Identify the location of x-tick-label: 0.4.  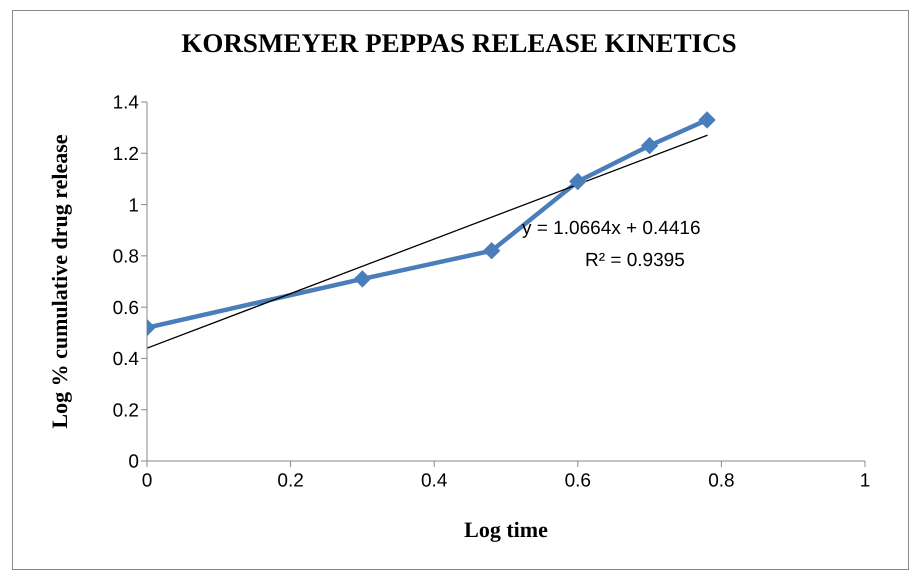
(434, 481).